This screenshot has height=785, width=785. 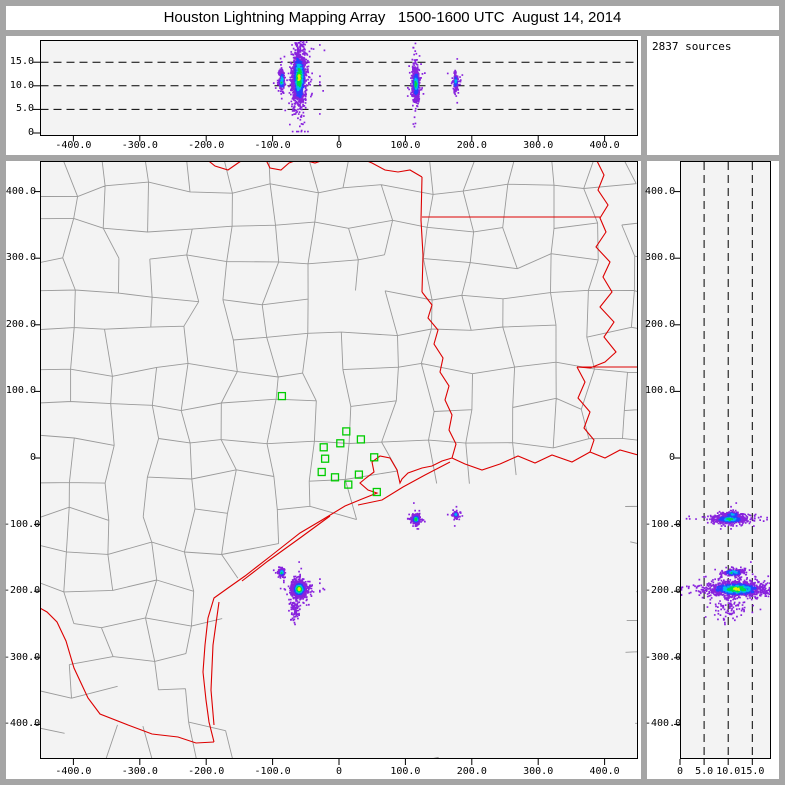 I want to click on altitude-ew-plot, so click(x=335, y=91).